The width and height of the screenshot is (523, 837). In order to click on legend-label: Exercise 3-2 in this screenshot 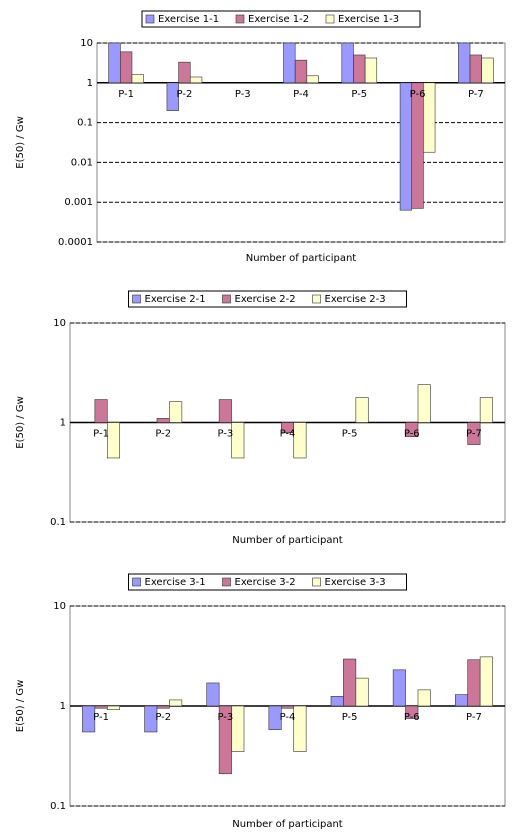, I will do `click(265, 582)`.